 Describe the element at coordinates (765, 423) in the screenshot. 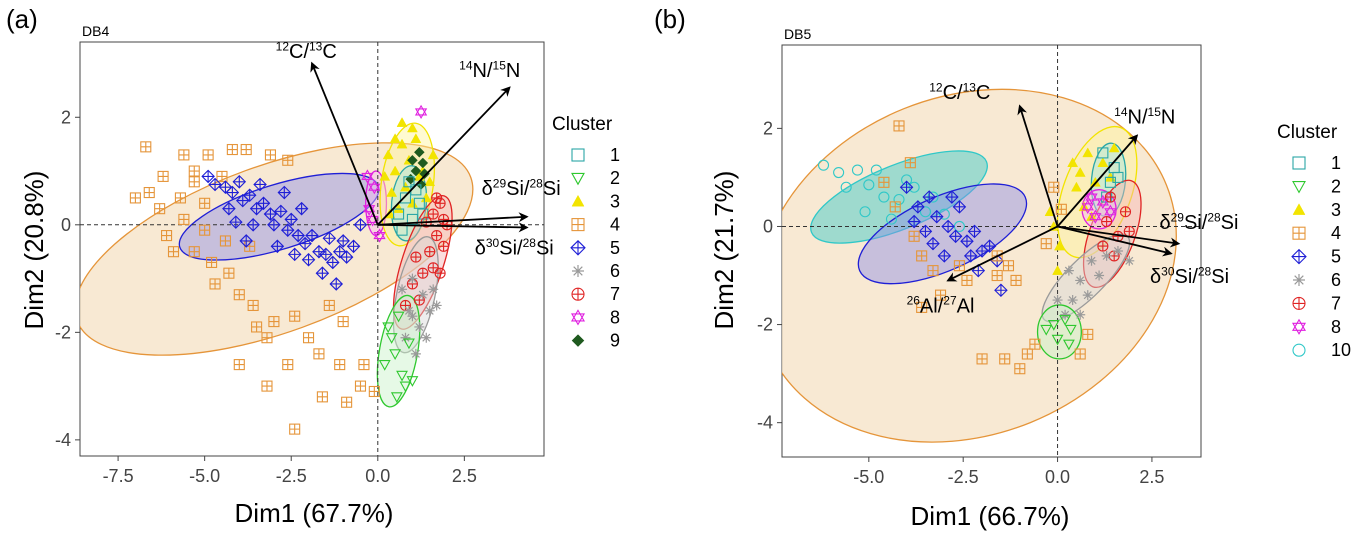

I see `y-tick-label: -4` at that location.